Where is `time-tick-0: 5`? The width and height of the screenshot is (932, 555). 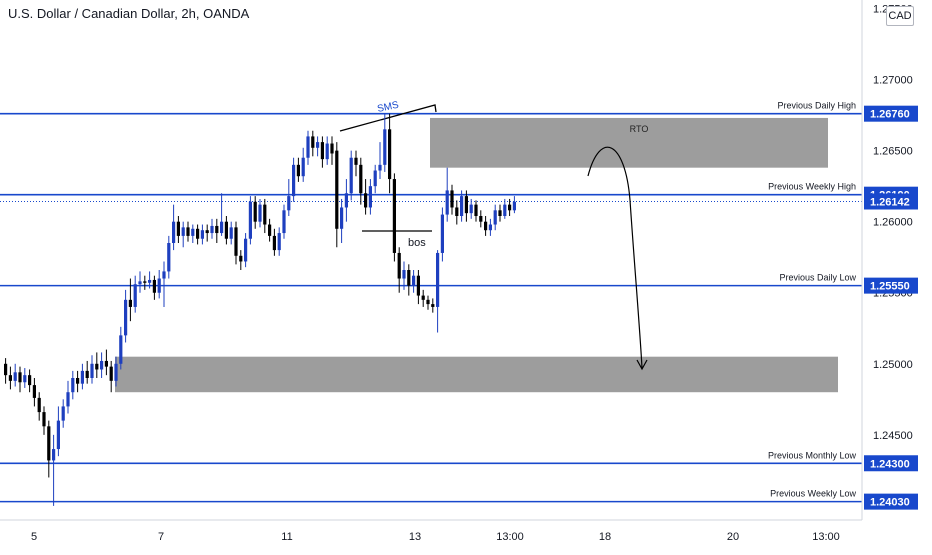 time-tick-0: 5 is located at coordinates (34, 537).